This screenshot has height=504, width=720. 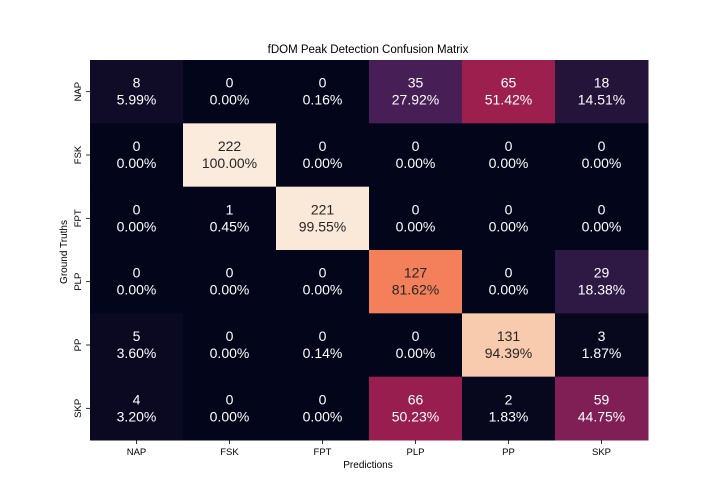 I want to click on cell-percent-label: 1.83%, so click(x=509, y=416).